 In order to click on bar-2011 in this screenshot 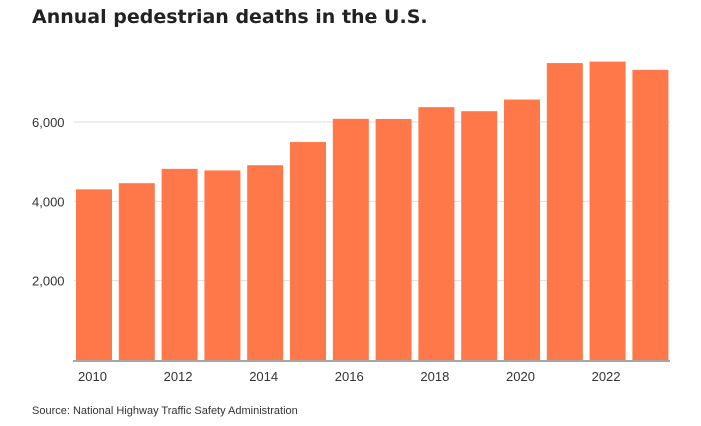, I will do `click(136, 271)`.